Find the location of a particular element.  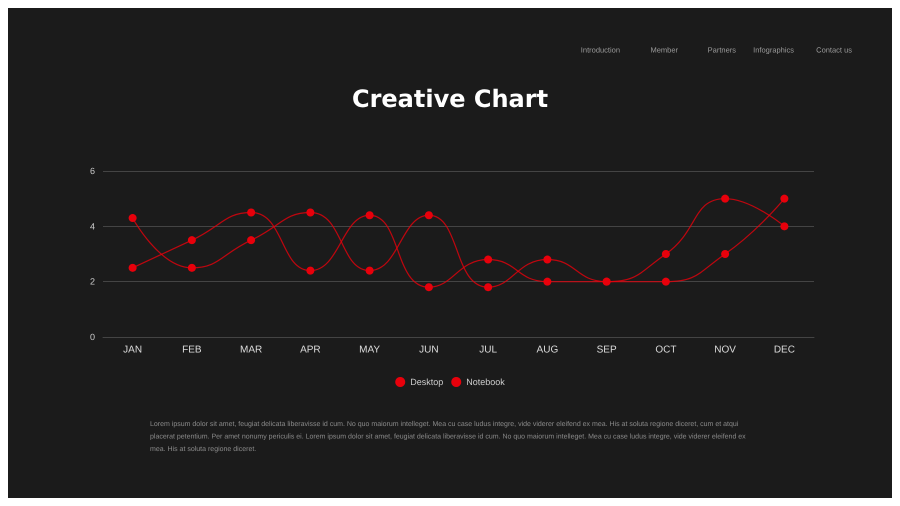

y-tick-label: 0 is located at coordinates (92, 337).